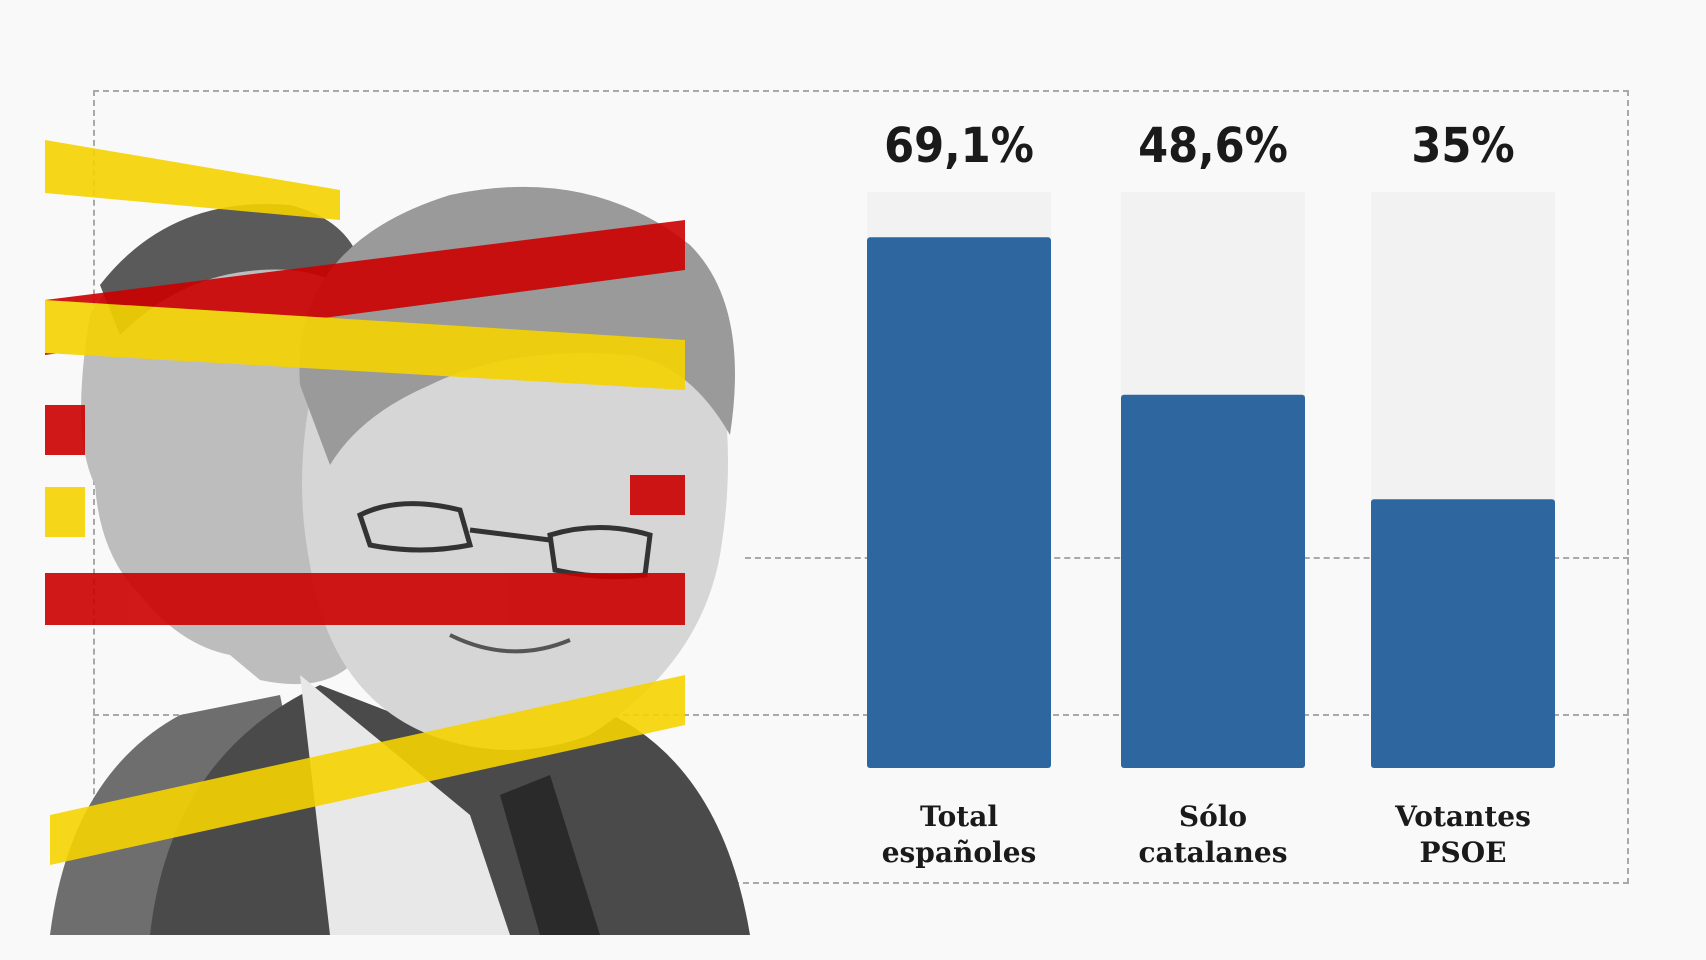  Describe the element at coordinates (1213, 834) in the screenshot. I see `category-label: Sólo catalanes` at that location.